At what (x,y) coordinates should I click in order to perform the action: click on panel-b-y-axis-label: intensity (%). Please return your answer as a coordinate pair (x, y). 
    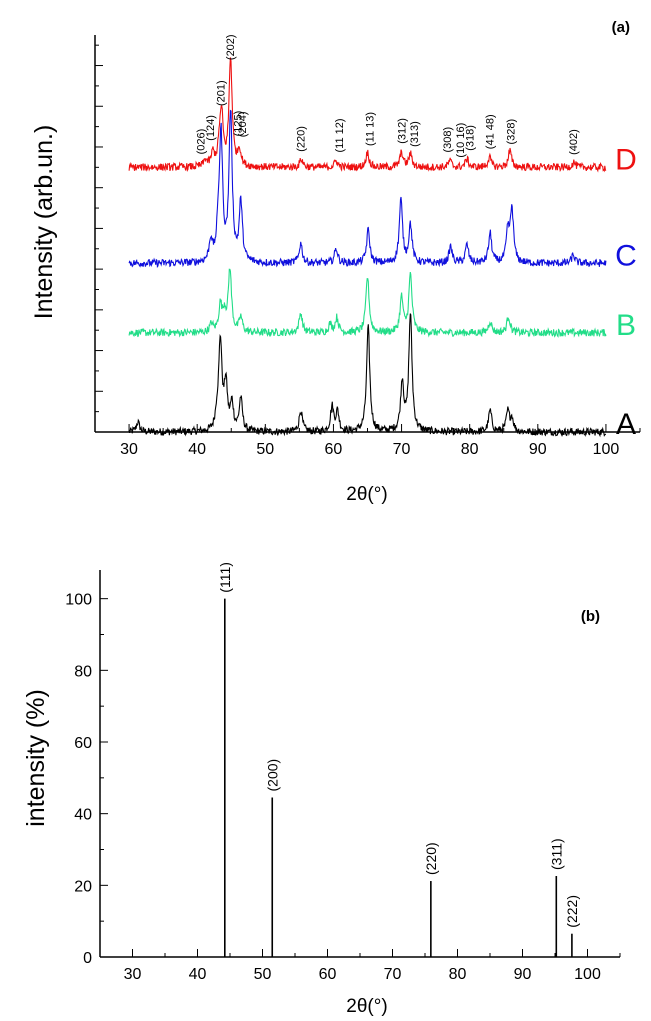
    Looking at the image, I should click on (36, 758).